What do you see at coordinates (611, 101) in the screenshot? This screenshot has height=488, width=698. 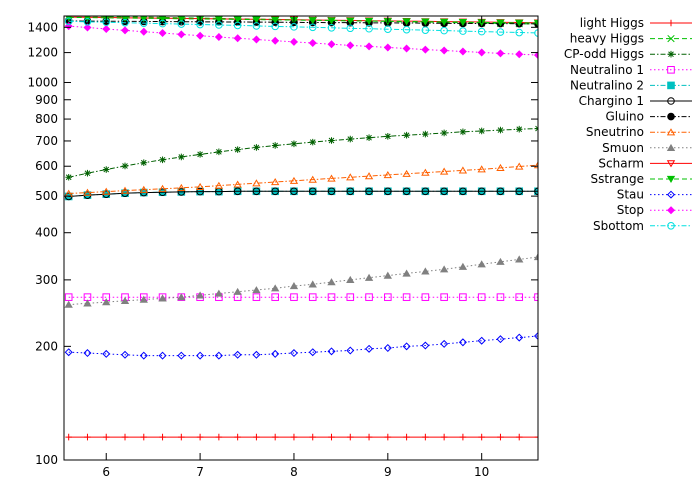 I see `legend-label: Chargino 1` at bounding box center [611, 101].